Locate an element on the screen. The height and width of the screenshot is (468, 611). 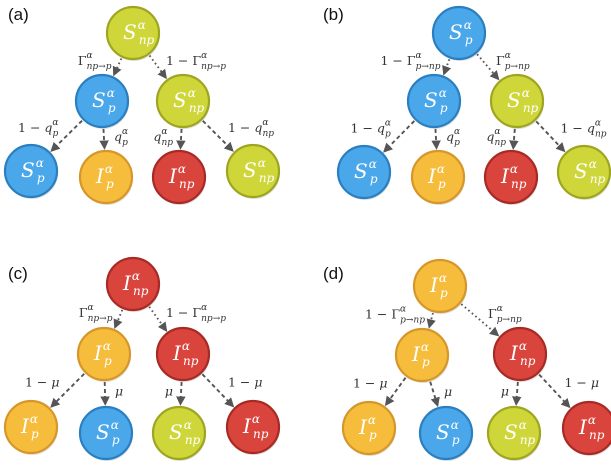
panel-c-edge-label-4: 1 − μ is located at coordinates (245, 382).